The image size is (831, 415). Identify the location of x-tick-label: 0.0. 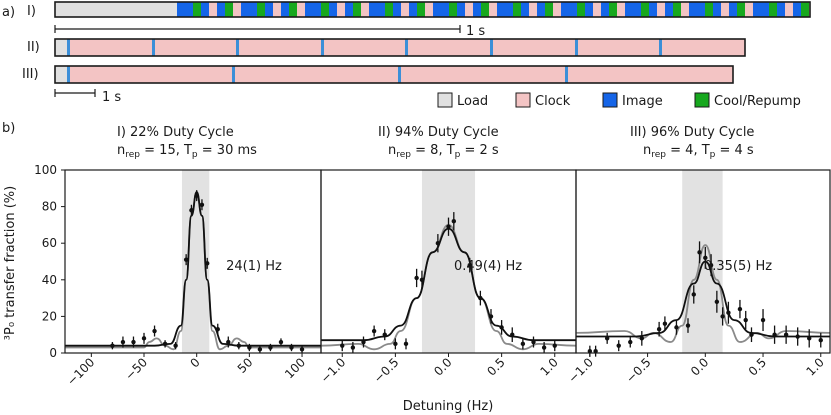
(442, 366).